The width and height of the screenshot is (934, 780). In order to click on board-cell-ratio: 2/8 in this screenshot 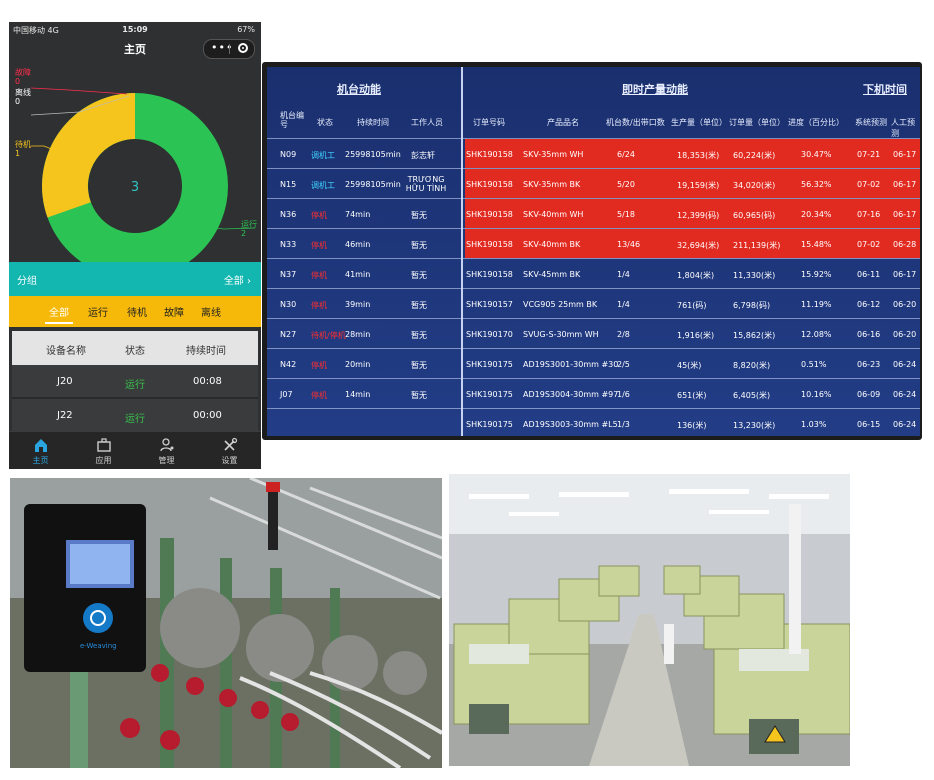, I will do `click(623, 334)`.